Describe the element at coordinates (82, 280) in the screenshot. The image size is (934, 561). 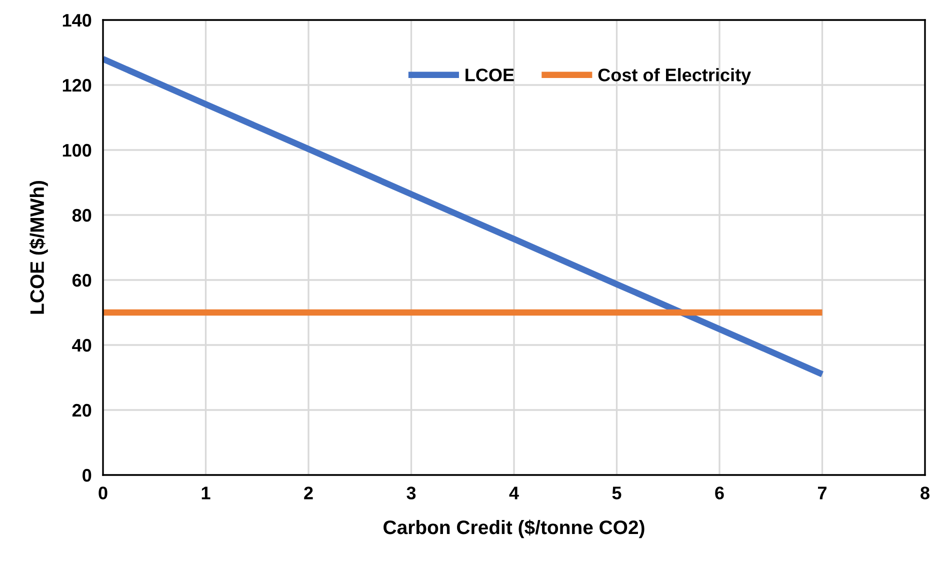
I see `y-tick-label: 60` at that location.